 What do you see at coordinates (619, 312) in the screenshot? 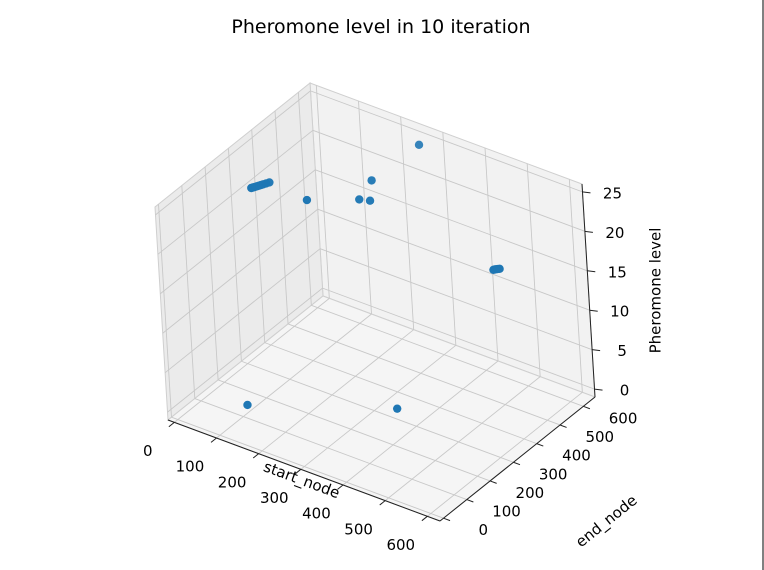
I see `z-tick-label: 10` at bounding box center [619, 312].